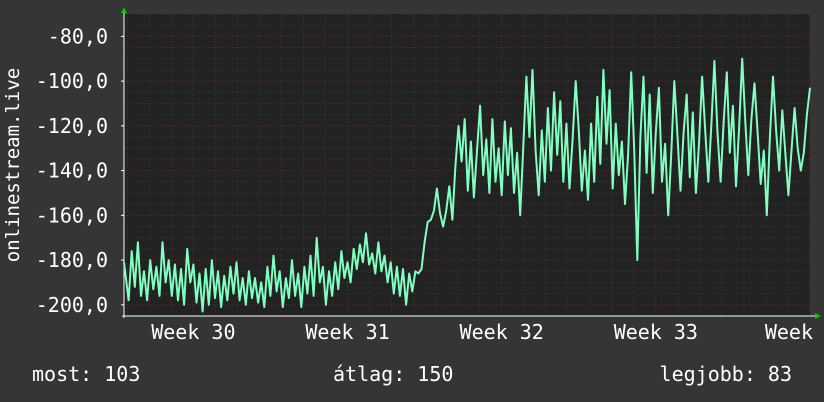 This screenshot has height=402, width=824. I want to click on y-tick-label: -200,0, so click(72, 305).